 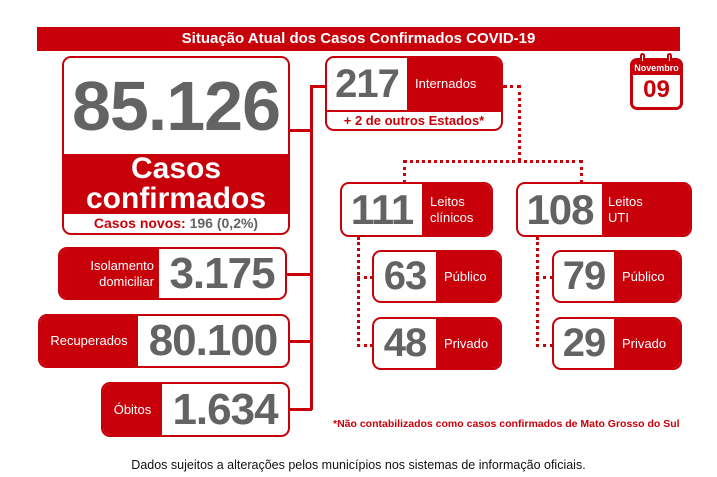 What do you see at coordinates (584, 276) in the screenshot?
I see `icu-public-value: 79` at bounding box center [584, 276].